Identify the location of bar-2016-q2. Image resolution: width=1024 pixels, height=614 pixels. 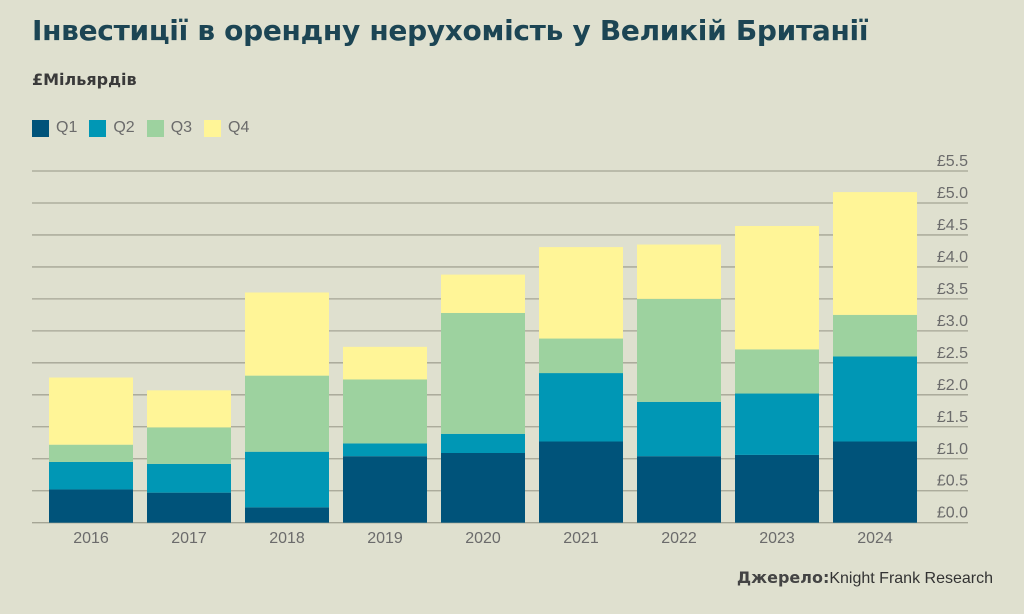
(91, 475).